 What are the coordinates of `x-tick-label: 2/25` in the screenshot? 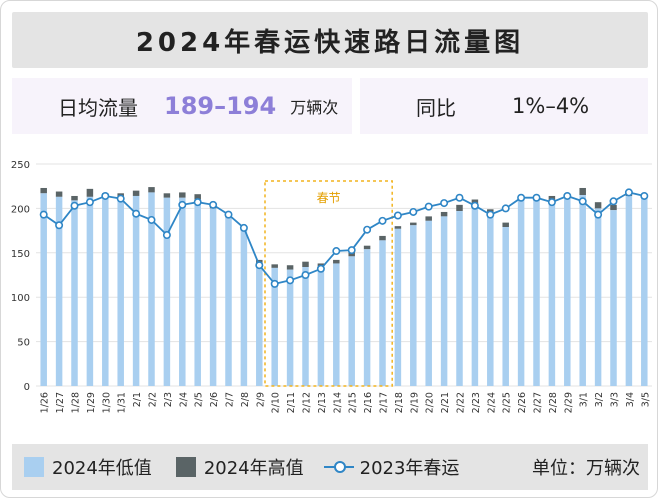 It's located at (507, 402).